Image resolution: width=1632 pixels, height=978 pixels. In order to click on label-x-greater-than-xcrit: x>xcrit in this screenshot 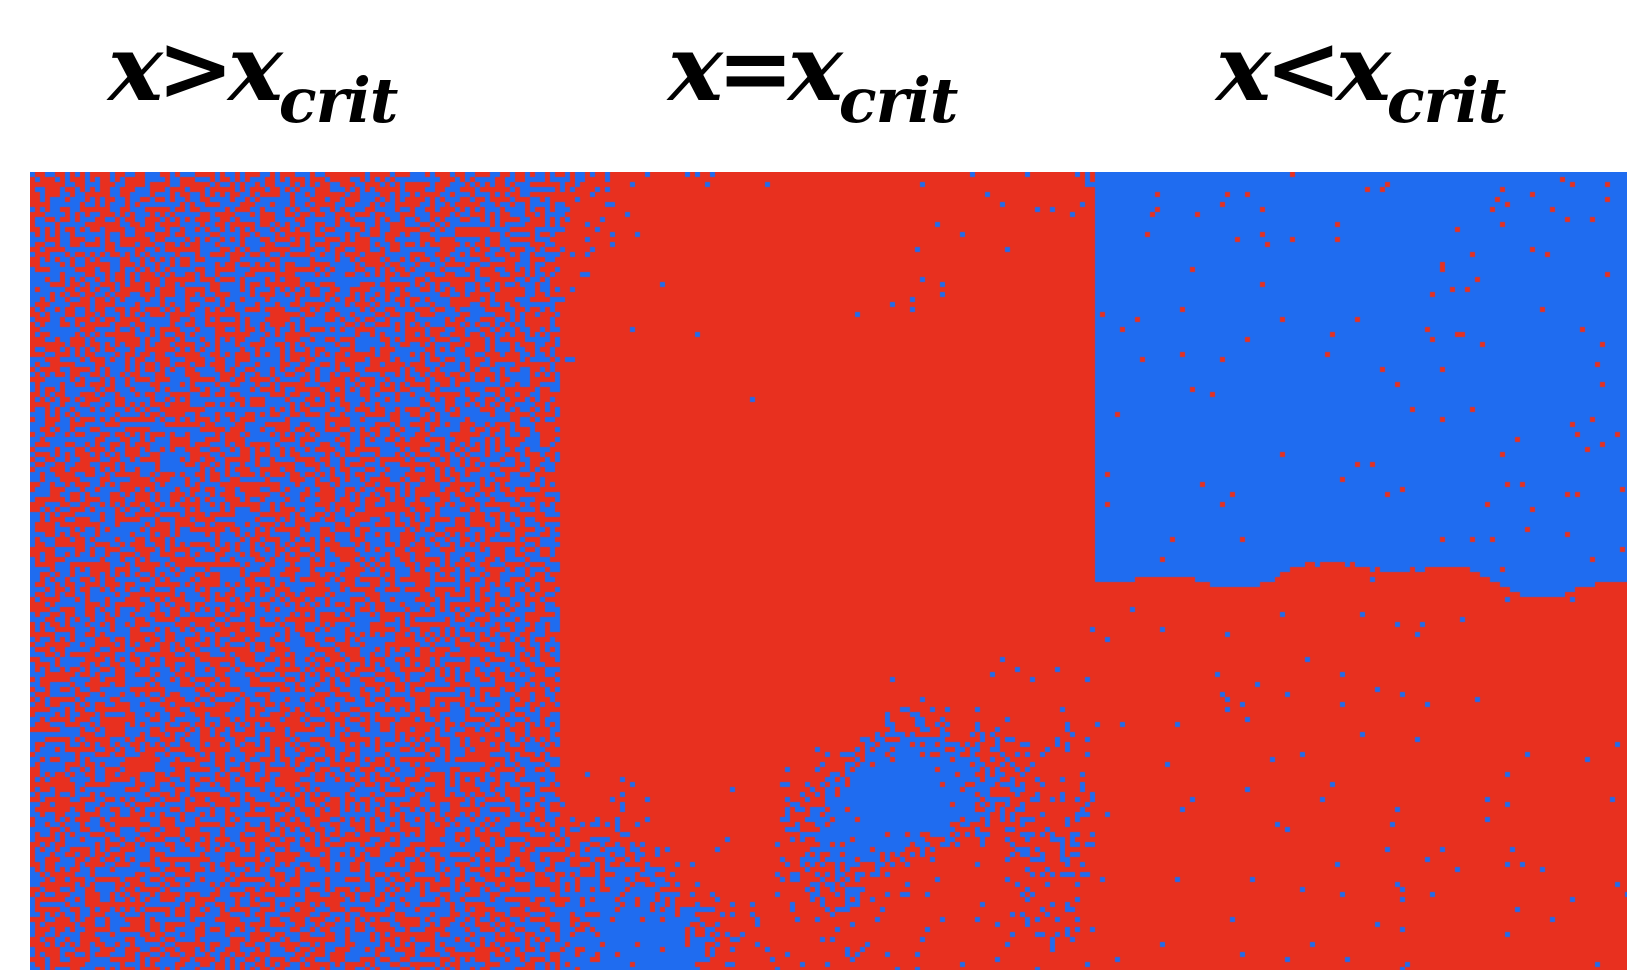, I will do `click(253, 73)`.